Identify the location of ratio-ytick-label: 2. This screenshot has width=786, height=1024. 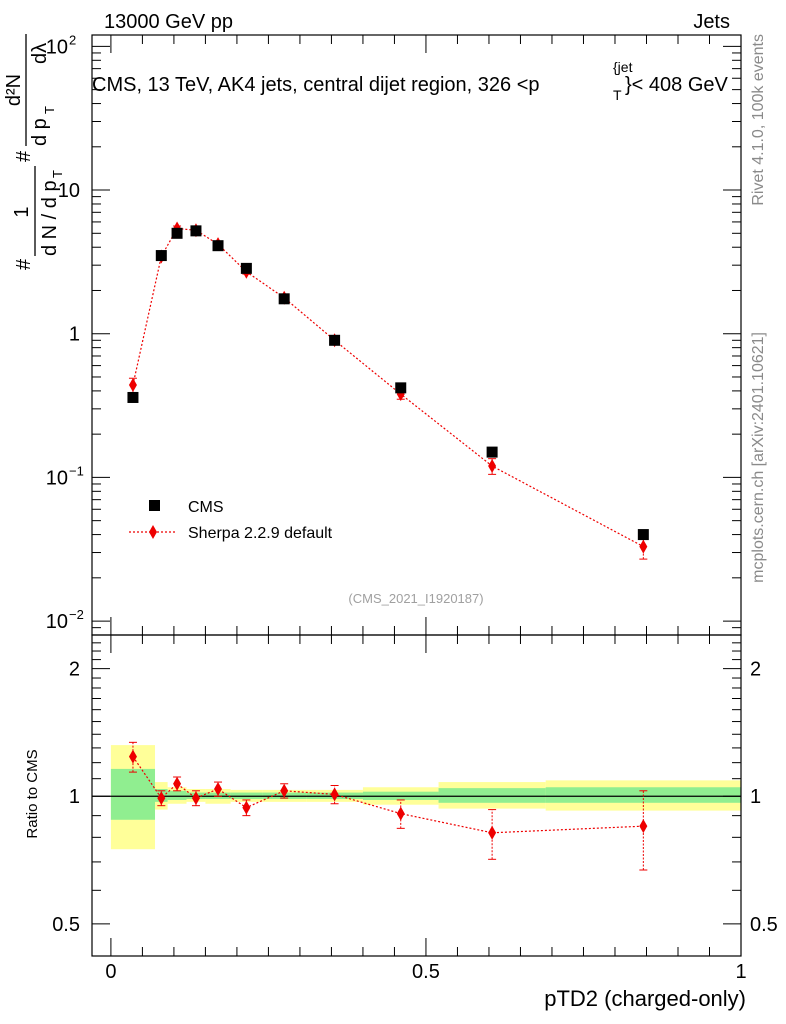
(74, 670).